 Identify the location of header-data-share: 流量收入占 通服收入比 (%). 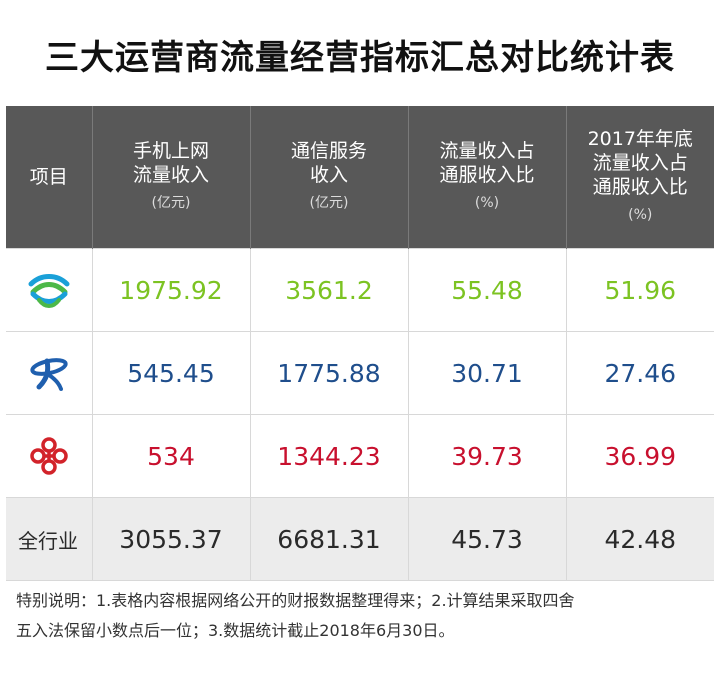
(486, 177).